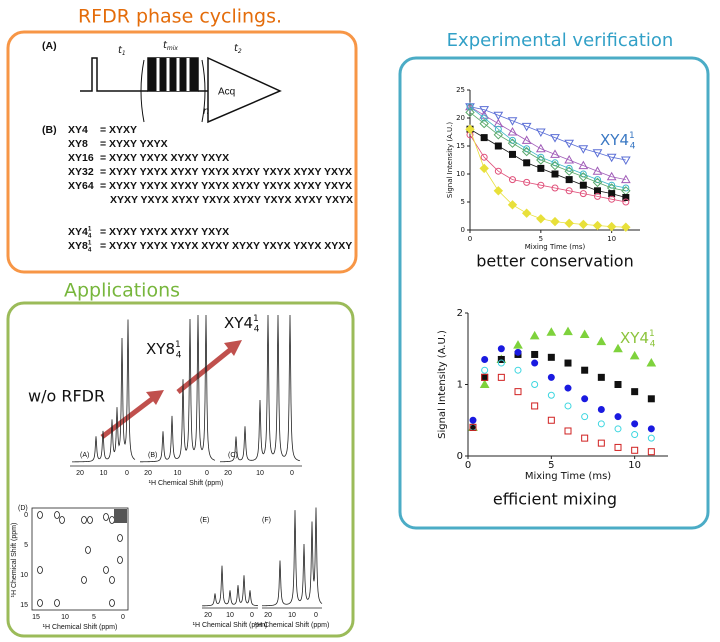 This screenshot has height=642, width=720. I want to click on y-tick-label: 5, so click(463, 202).